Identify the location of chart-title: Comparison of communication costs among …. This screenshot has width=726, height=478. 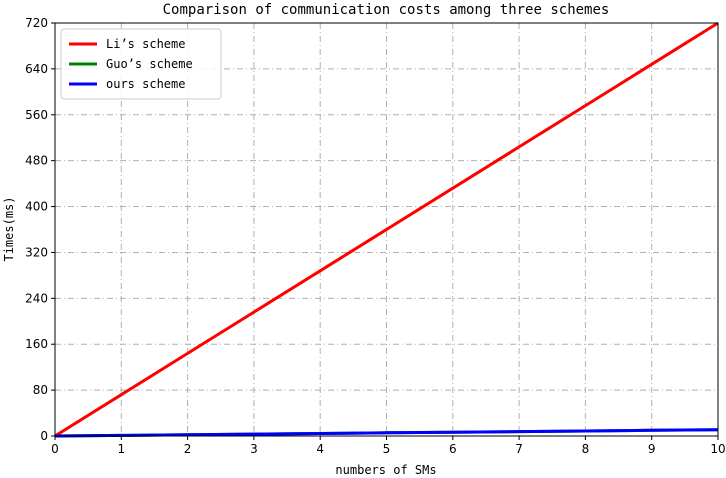
(386, 10).